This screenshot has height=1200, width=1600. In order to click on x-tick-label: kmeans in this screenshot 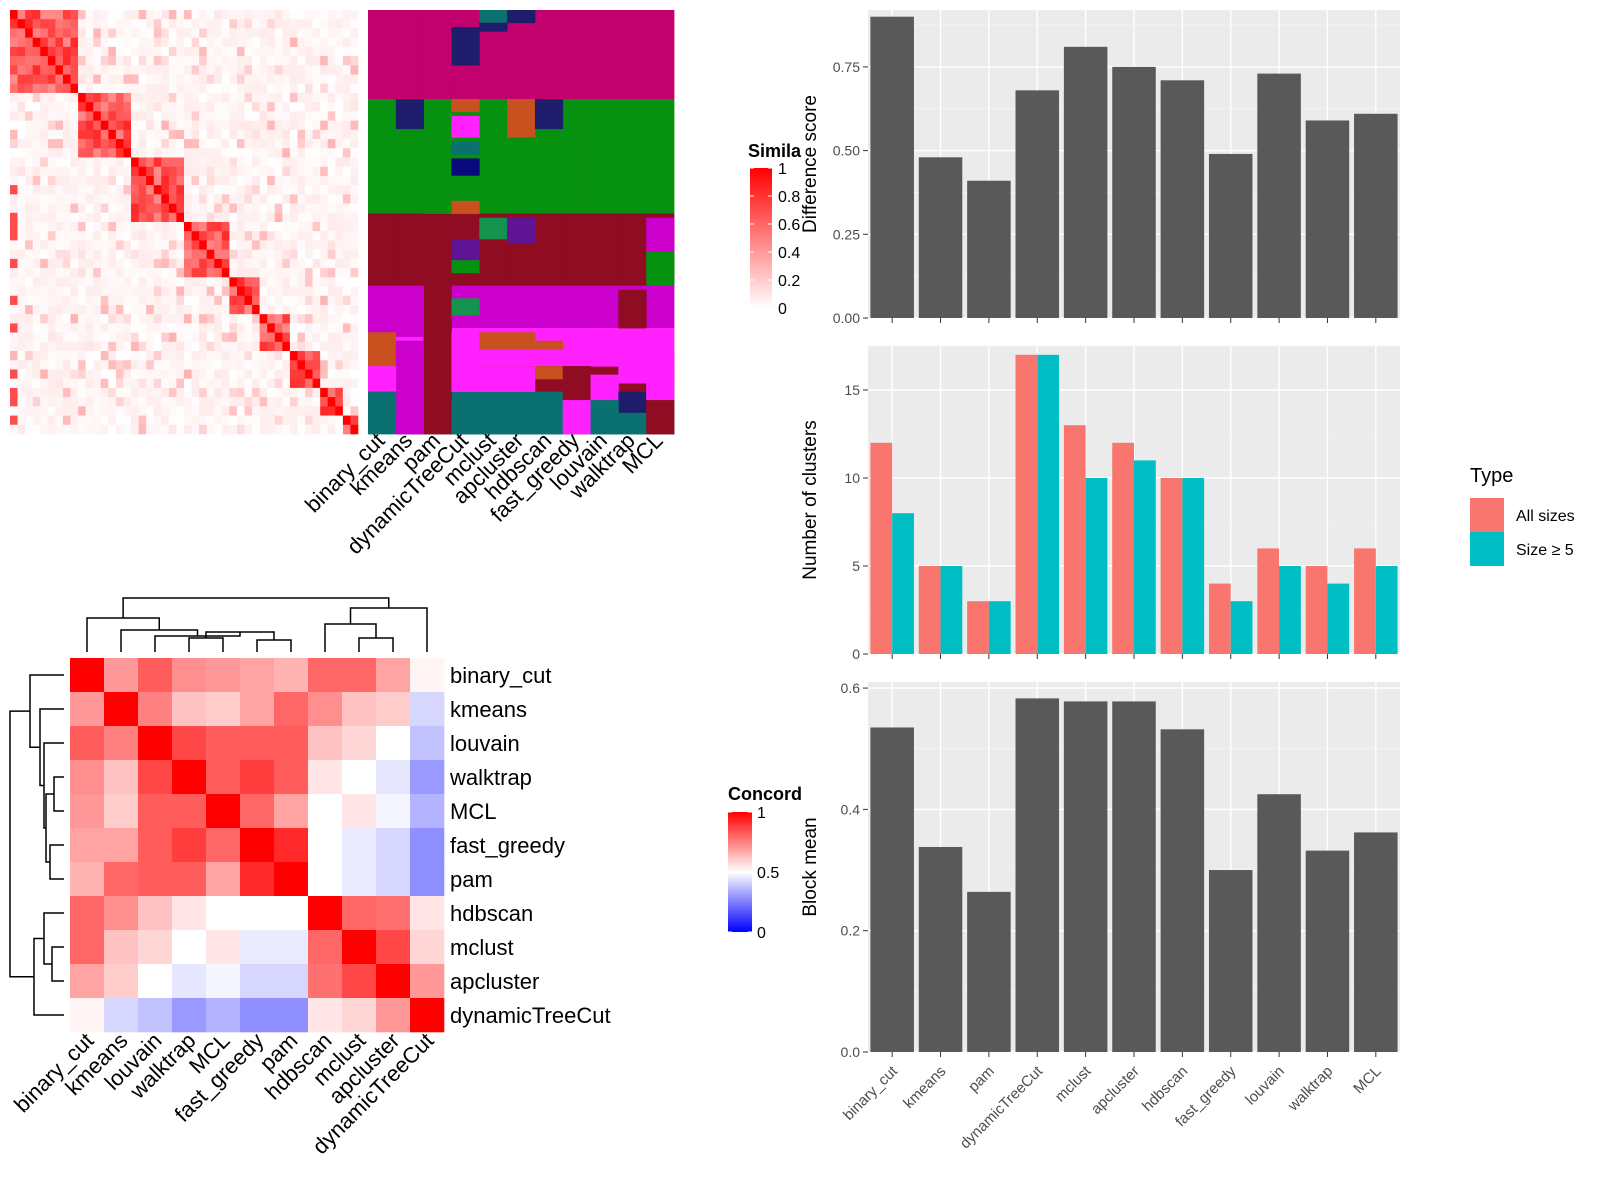, I will do `click(924, 1087)`.